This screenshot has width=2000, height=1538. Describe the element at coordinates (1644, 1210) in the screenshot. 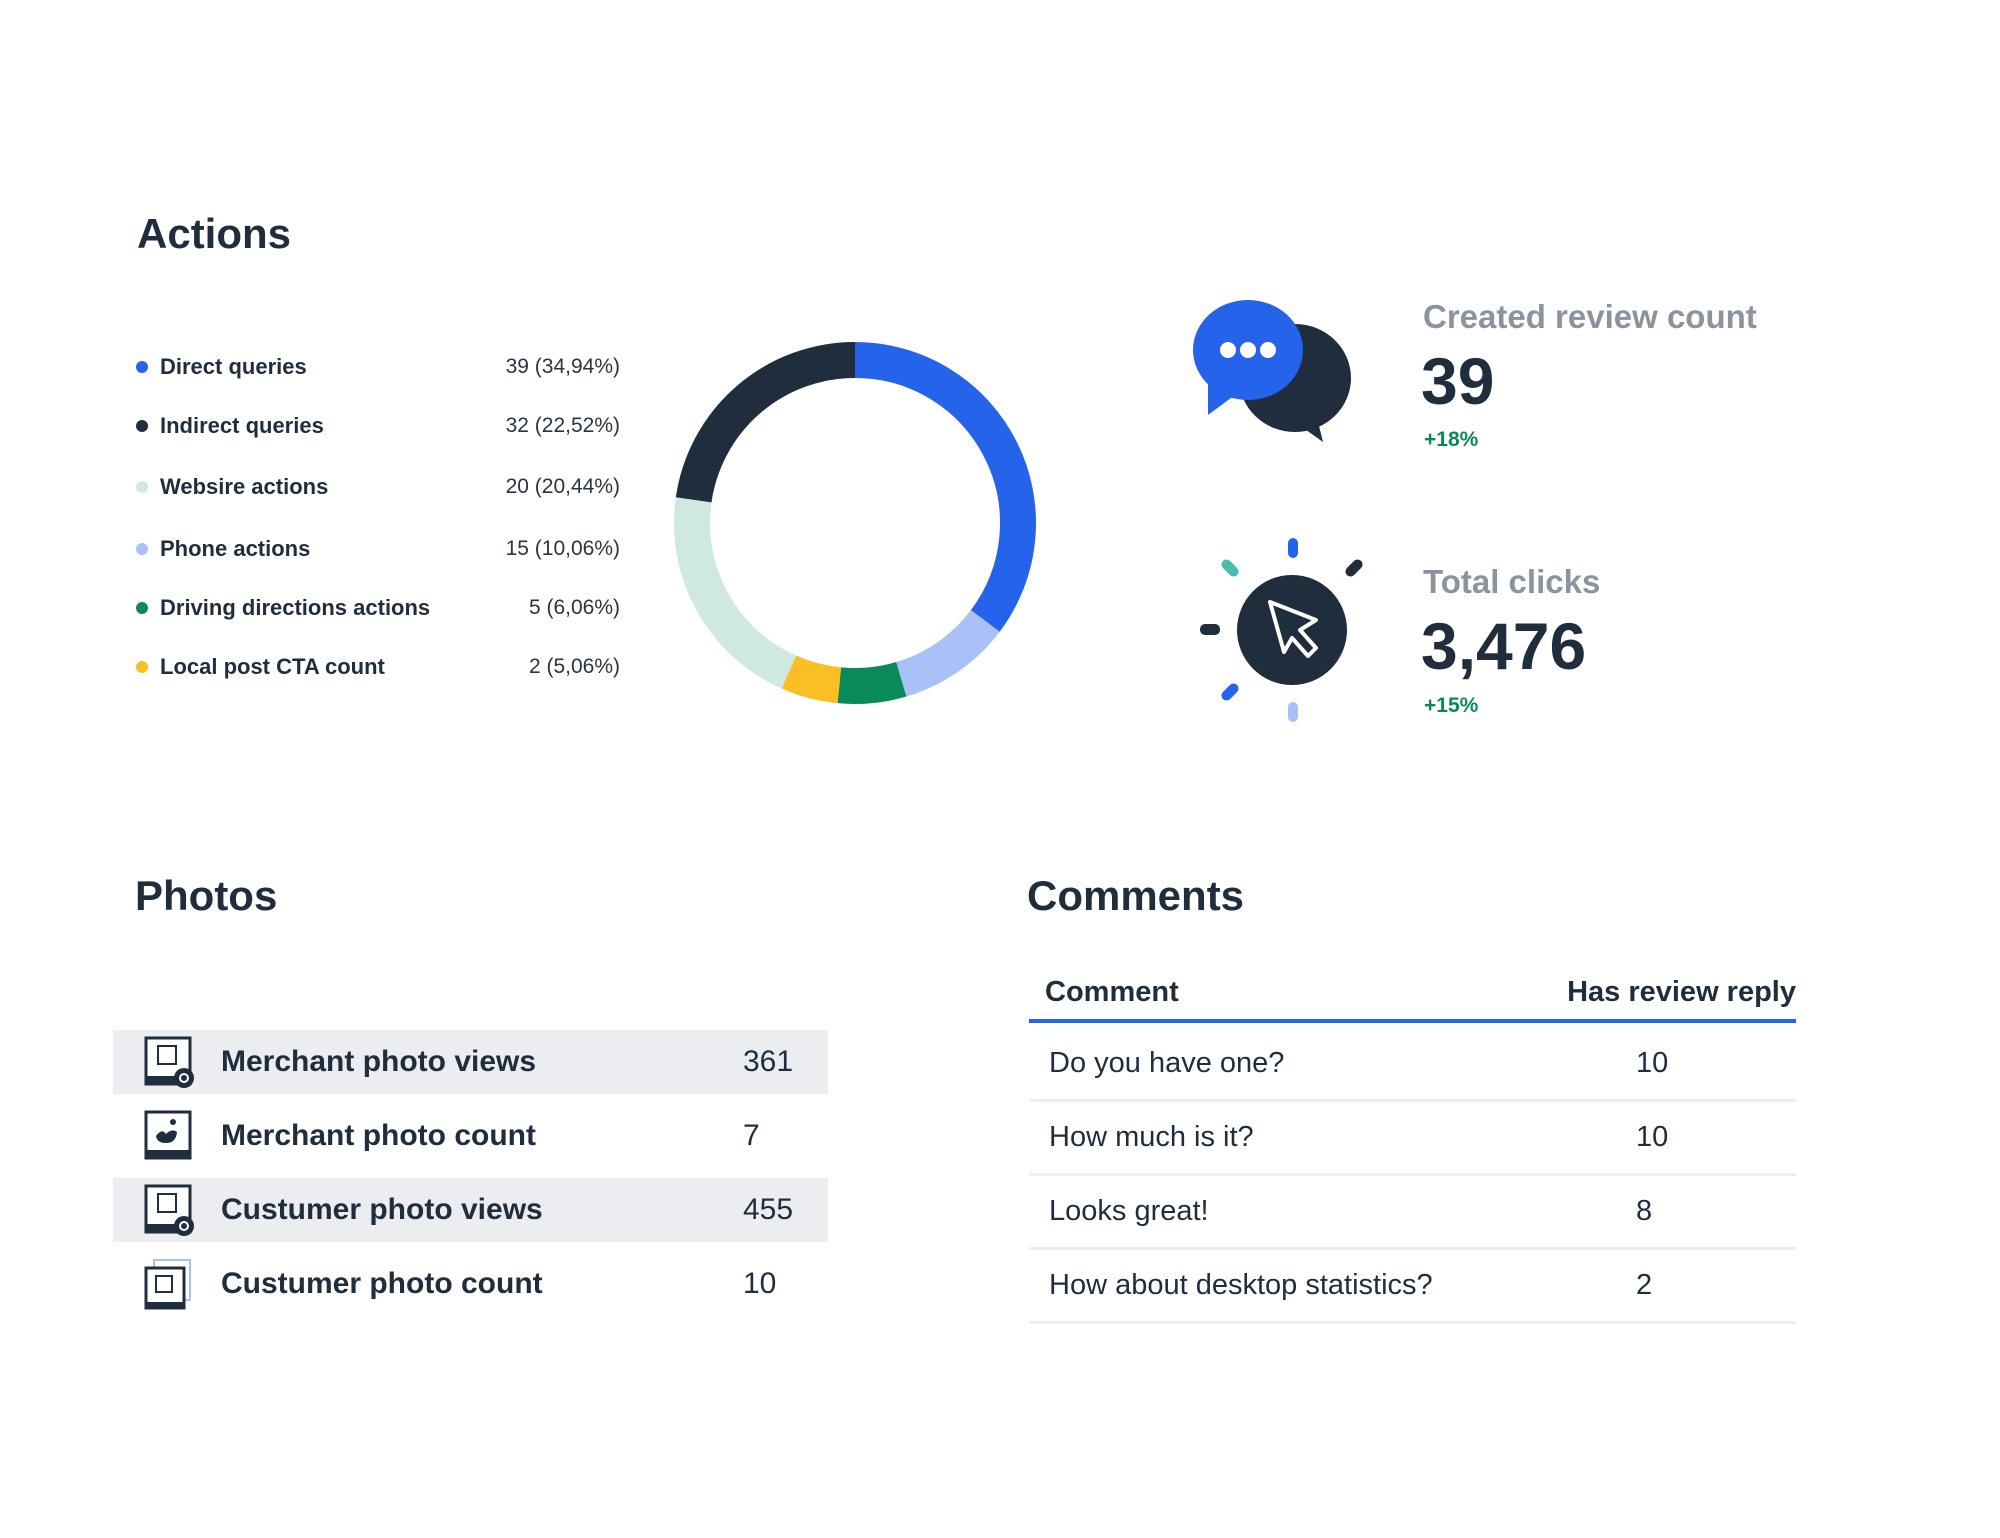

I see `reply-count: 8` at that location.